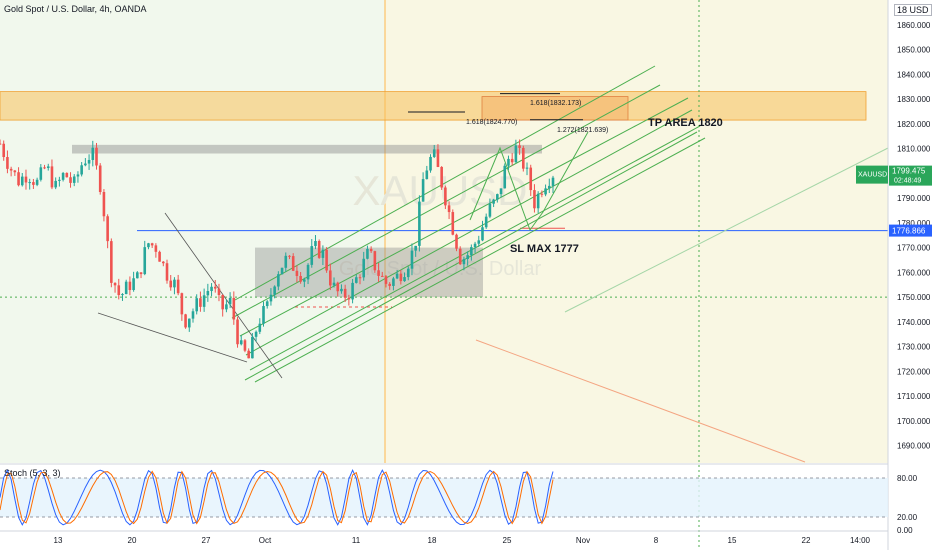  What do you see at coordinates (914, 371) in the screenshot?
I see `y-tick-label: 1720.000` at bounding box center [914, 371].